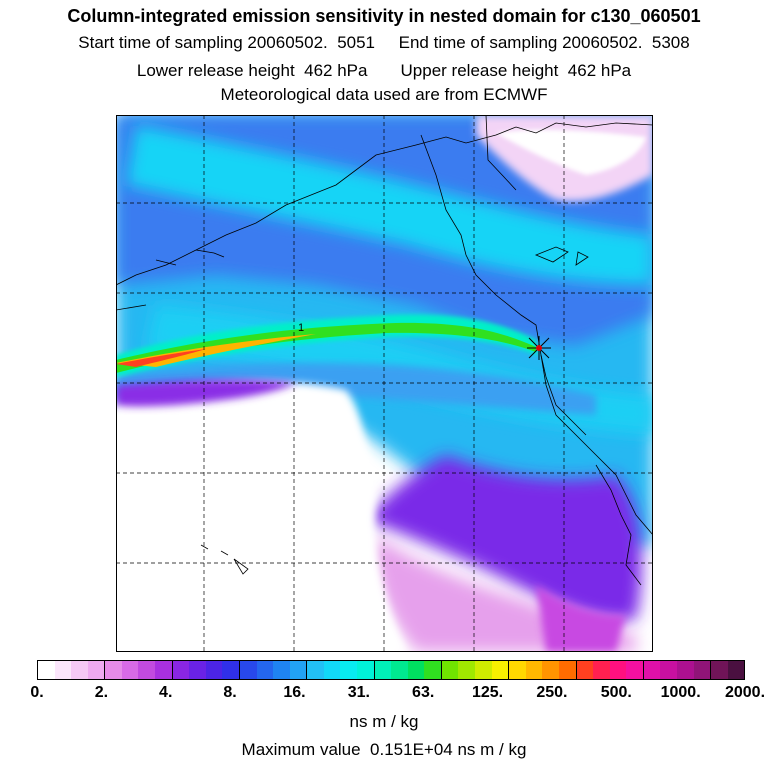  I want to click on colorbar-tick-label: 63., so click(423, 692).